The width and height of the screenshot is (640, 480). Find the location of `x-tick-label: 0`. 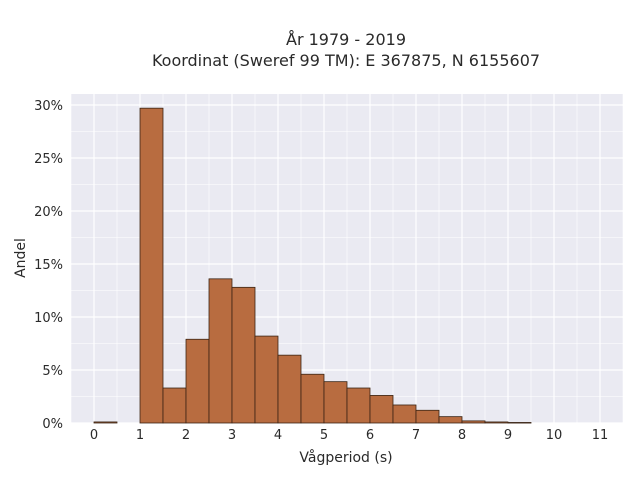

x-tick-label: 0 is located at coordinates (94, 435).